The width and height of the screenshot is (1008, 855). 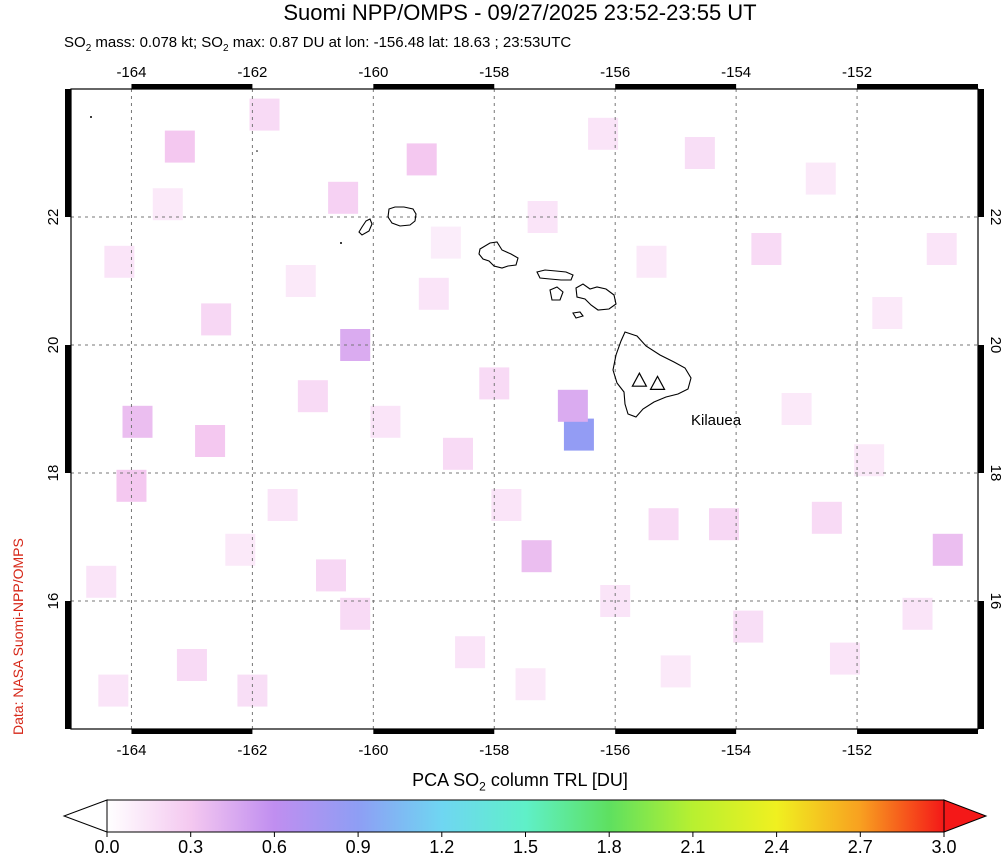 What do you see at coordinates (556, 293) in the screenshot?
I see `island-lanai` at bounding box center [556, 293].